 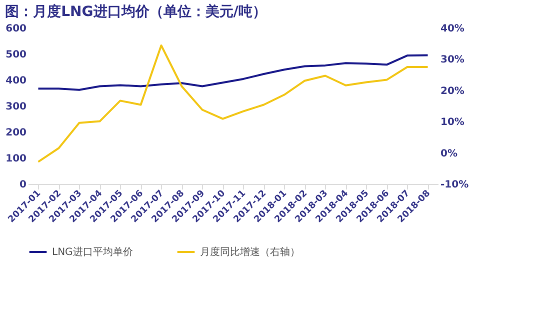 I want to click on y2-tick-label: 0%, so click(x=449, y=154).